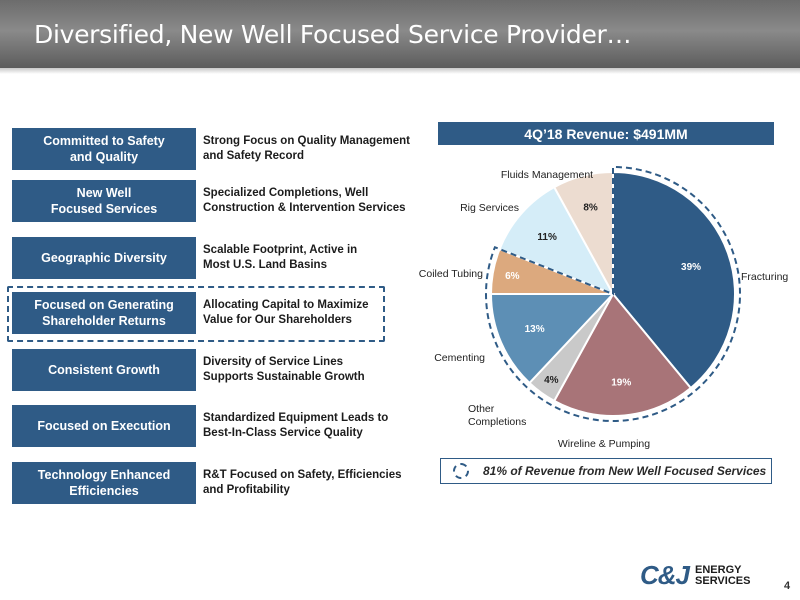 The height and width of the screenshot is (600, 800). What do you see at coordinates (535, 329) in the screenshot?
I see `pie-data-label: 13%` at bounding box center [535, 329].